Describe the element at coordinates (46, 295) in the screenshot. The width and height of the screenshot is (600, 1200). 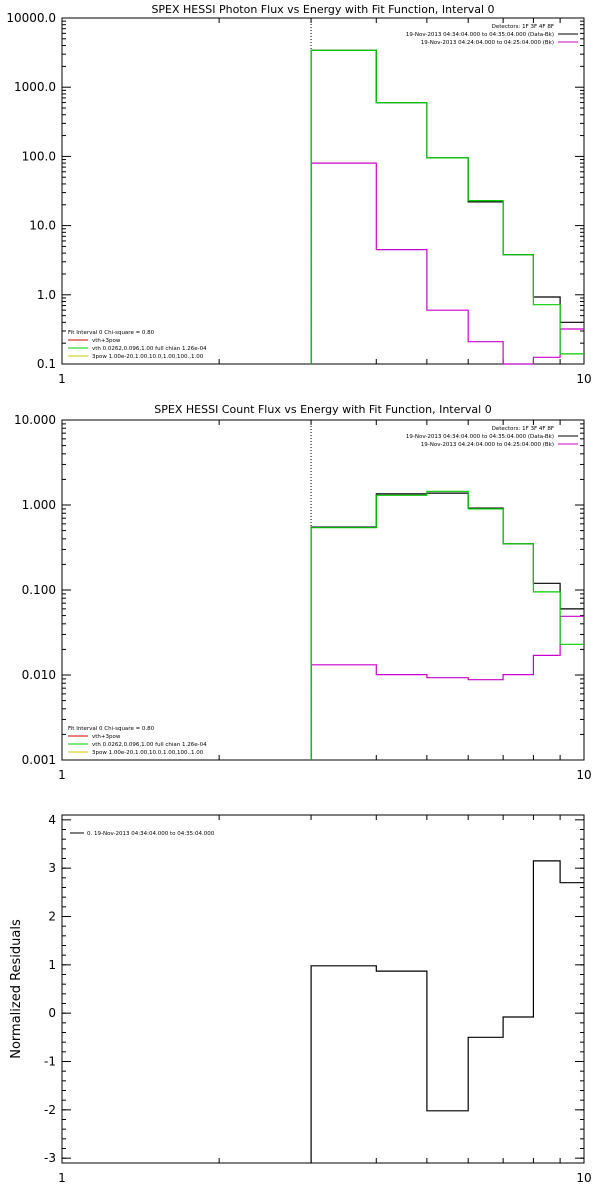
I see `y-tick-label: 1.0` at that location.